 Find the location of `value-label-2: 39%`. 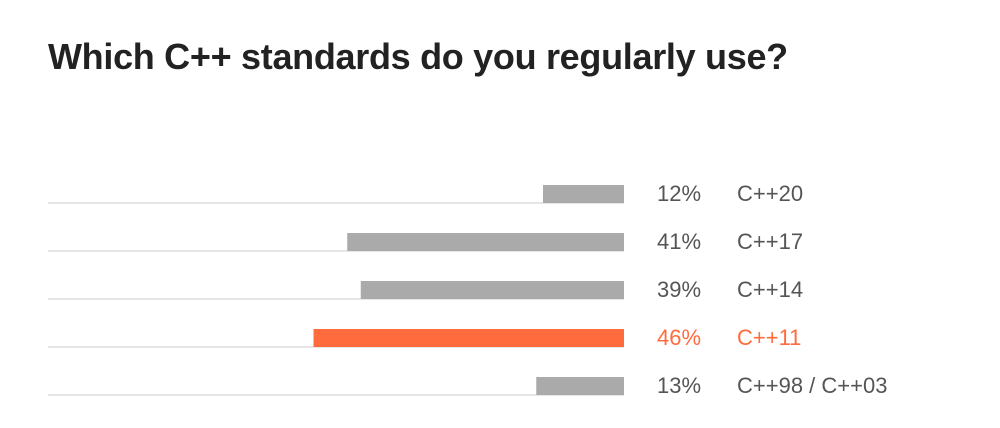

value-label-2: 39% is located at coordinates (679, 289).